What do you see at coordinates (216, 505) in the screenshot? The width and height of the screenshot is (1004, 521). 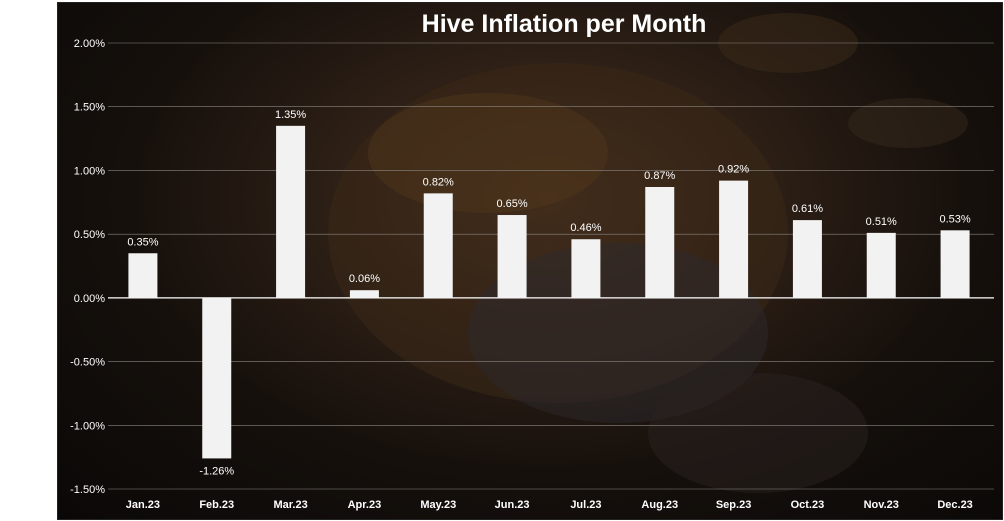 I see `x-category-label: Feb.23` at bounding box center [216, 505].